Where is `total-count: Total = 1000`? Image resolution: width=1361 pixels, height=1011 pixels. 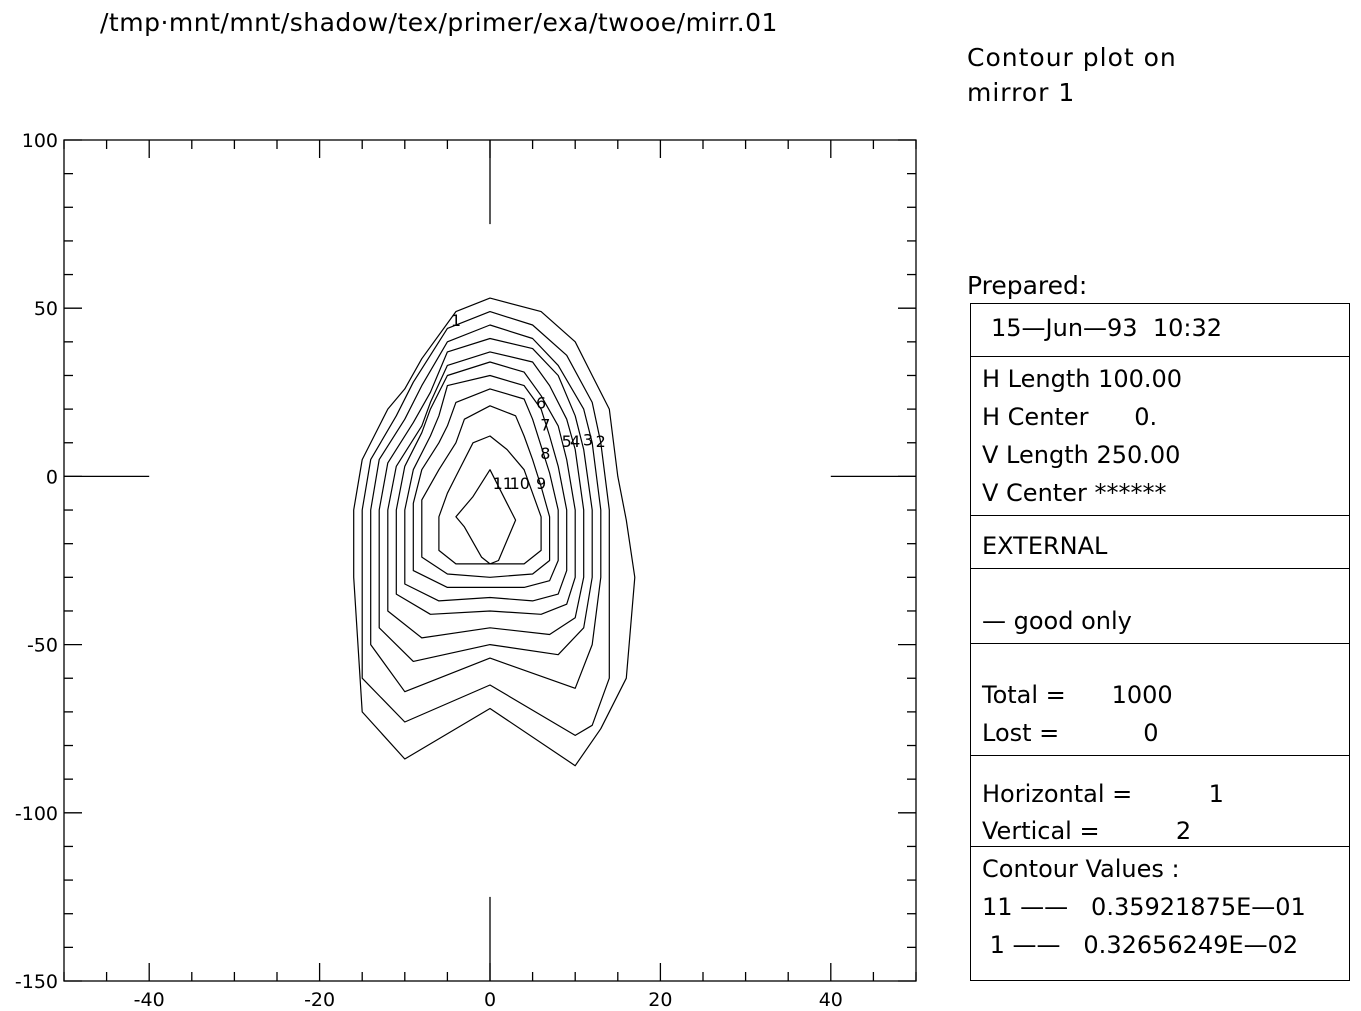
total-count: Total = 1000 is located at coordinates (1077, 695).